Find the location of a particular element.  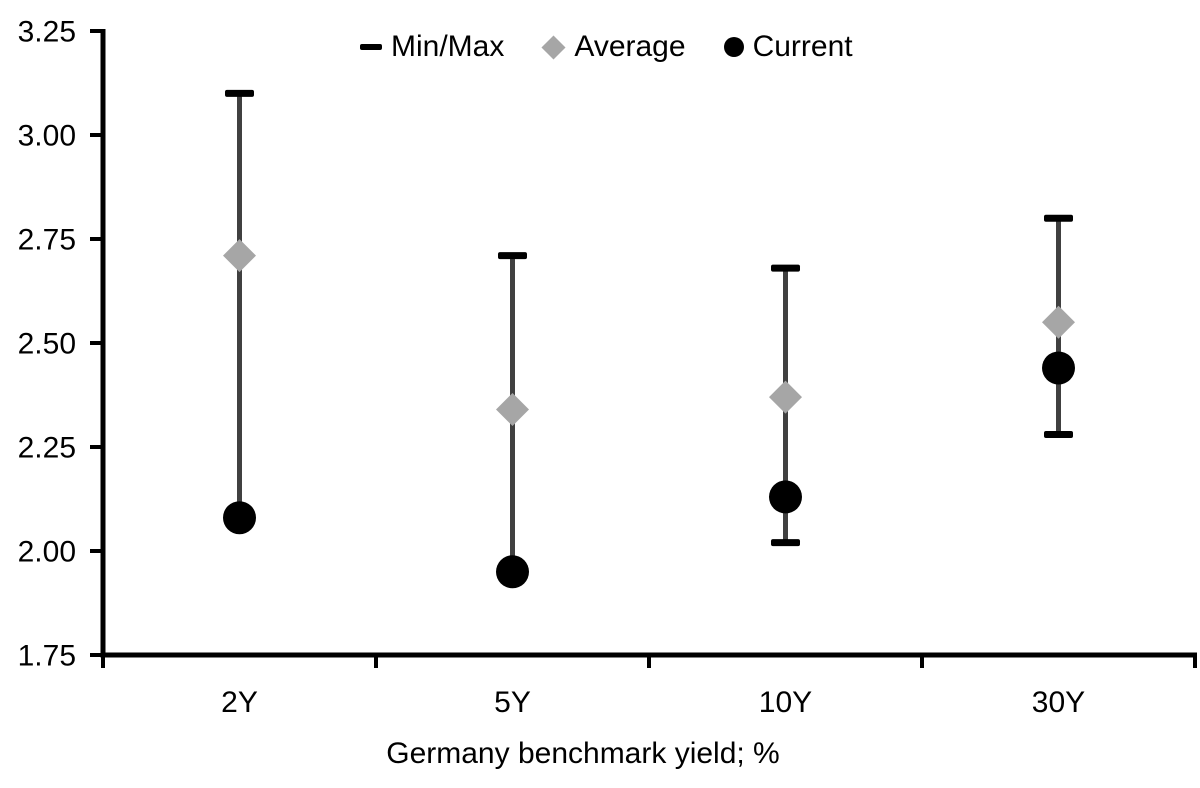

y-tick-label: 3.25 is located at coordinates (47, 32).